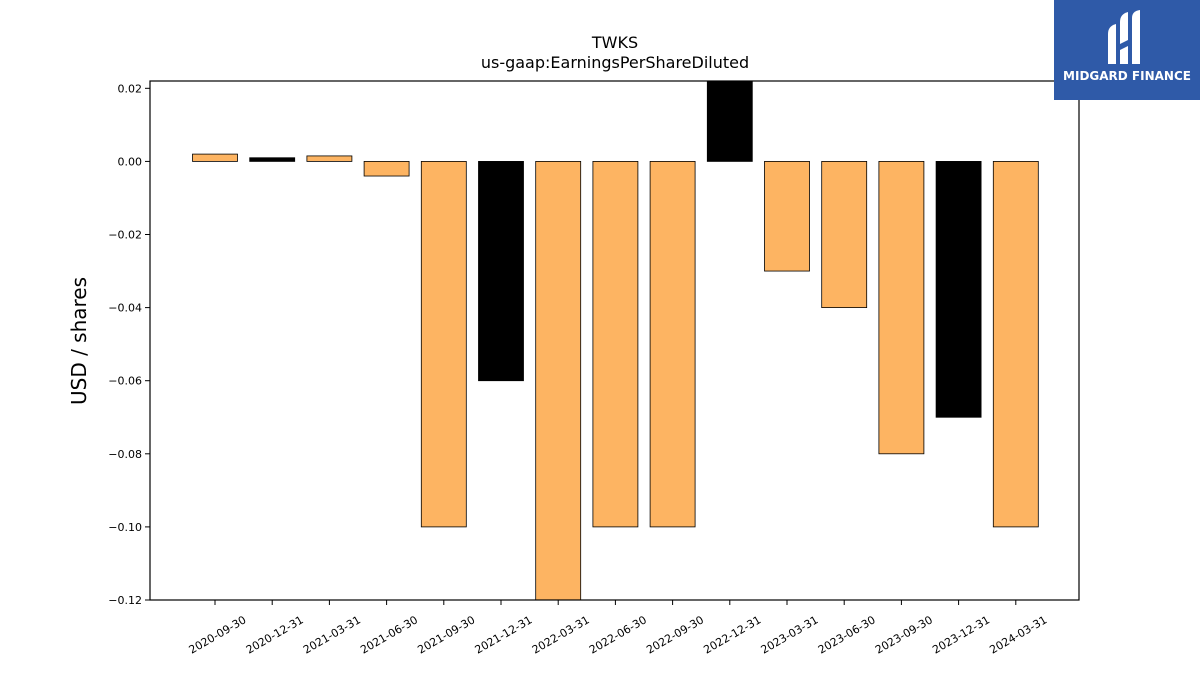 The height and width of the screenshot is (675, 1200). Describe the element at coordinates (130, 161) in the screenshot. I see `y-tick-label: 0.00` at that location.